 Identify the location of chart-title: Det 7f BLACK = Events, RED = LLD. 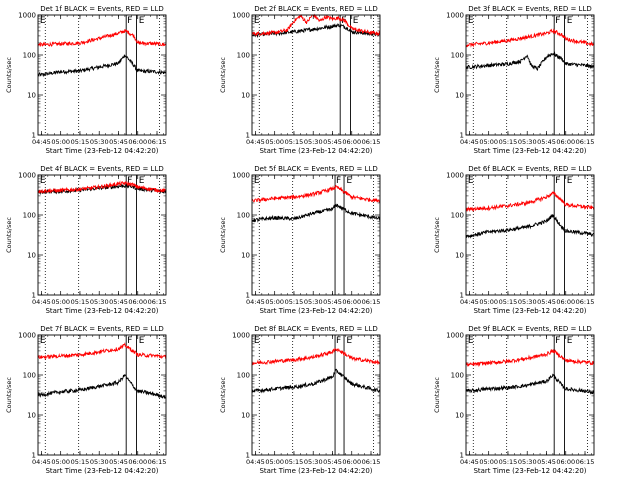
(101, 329).